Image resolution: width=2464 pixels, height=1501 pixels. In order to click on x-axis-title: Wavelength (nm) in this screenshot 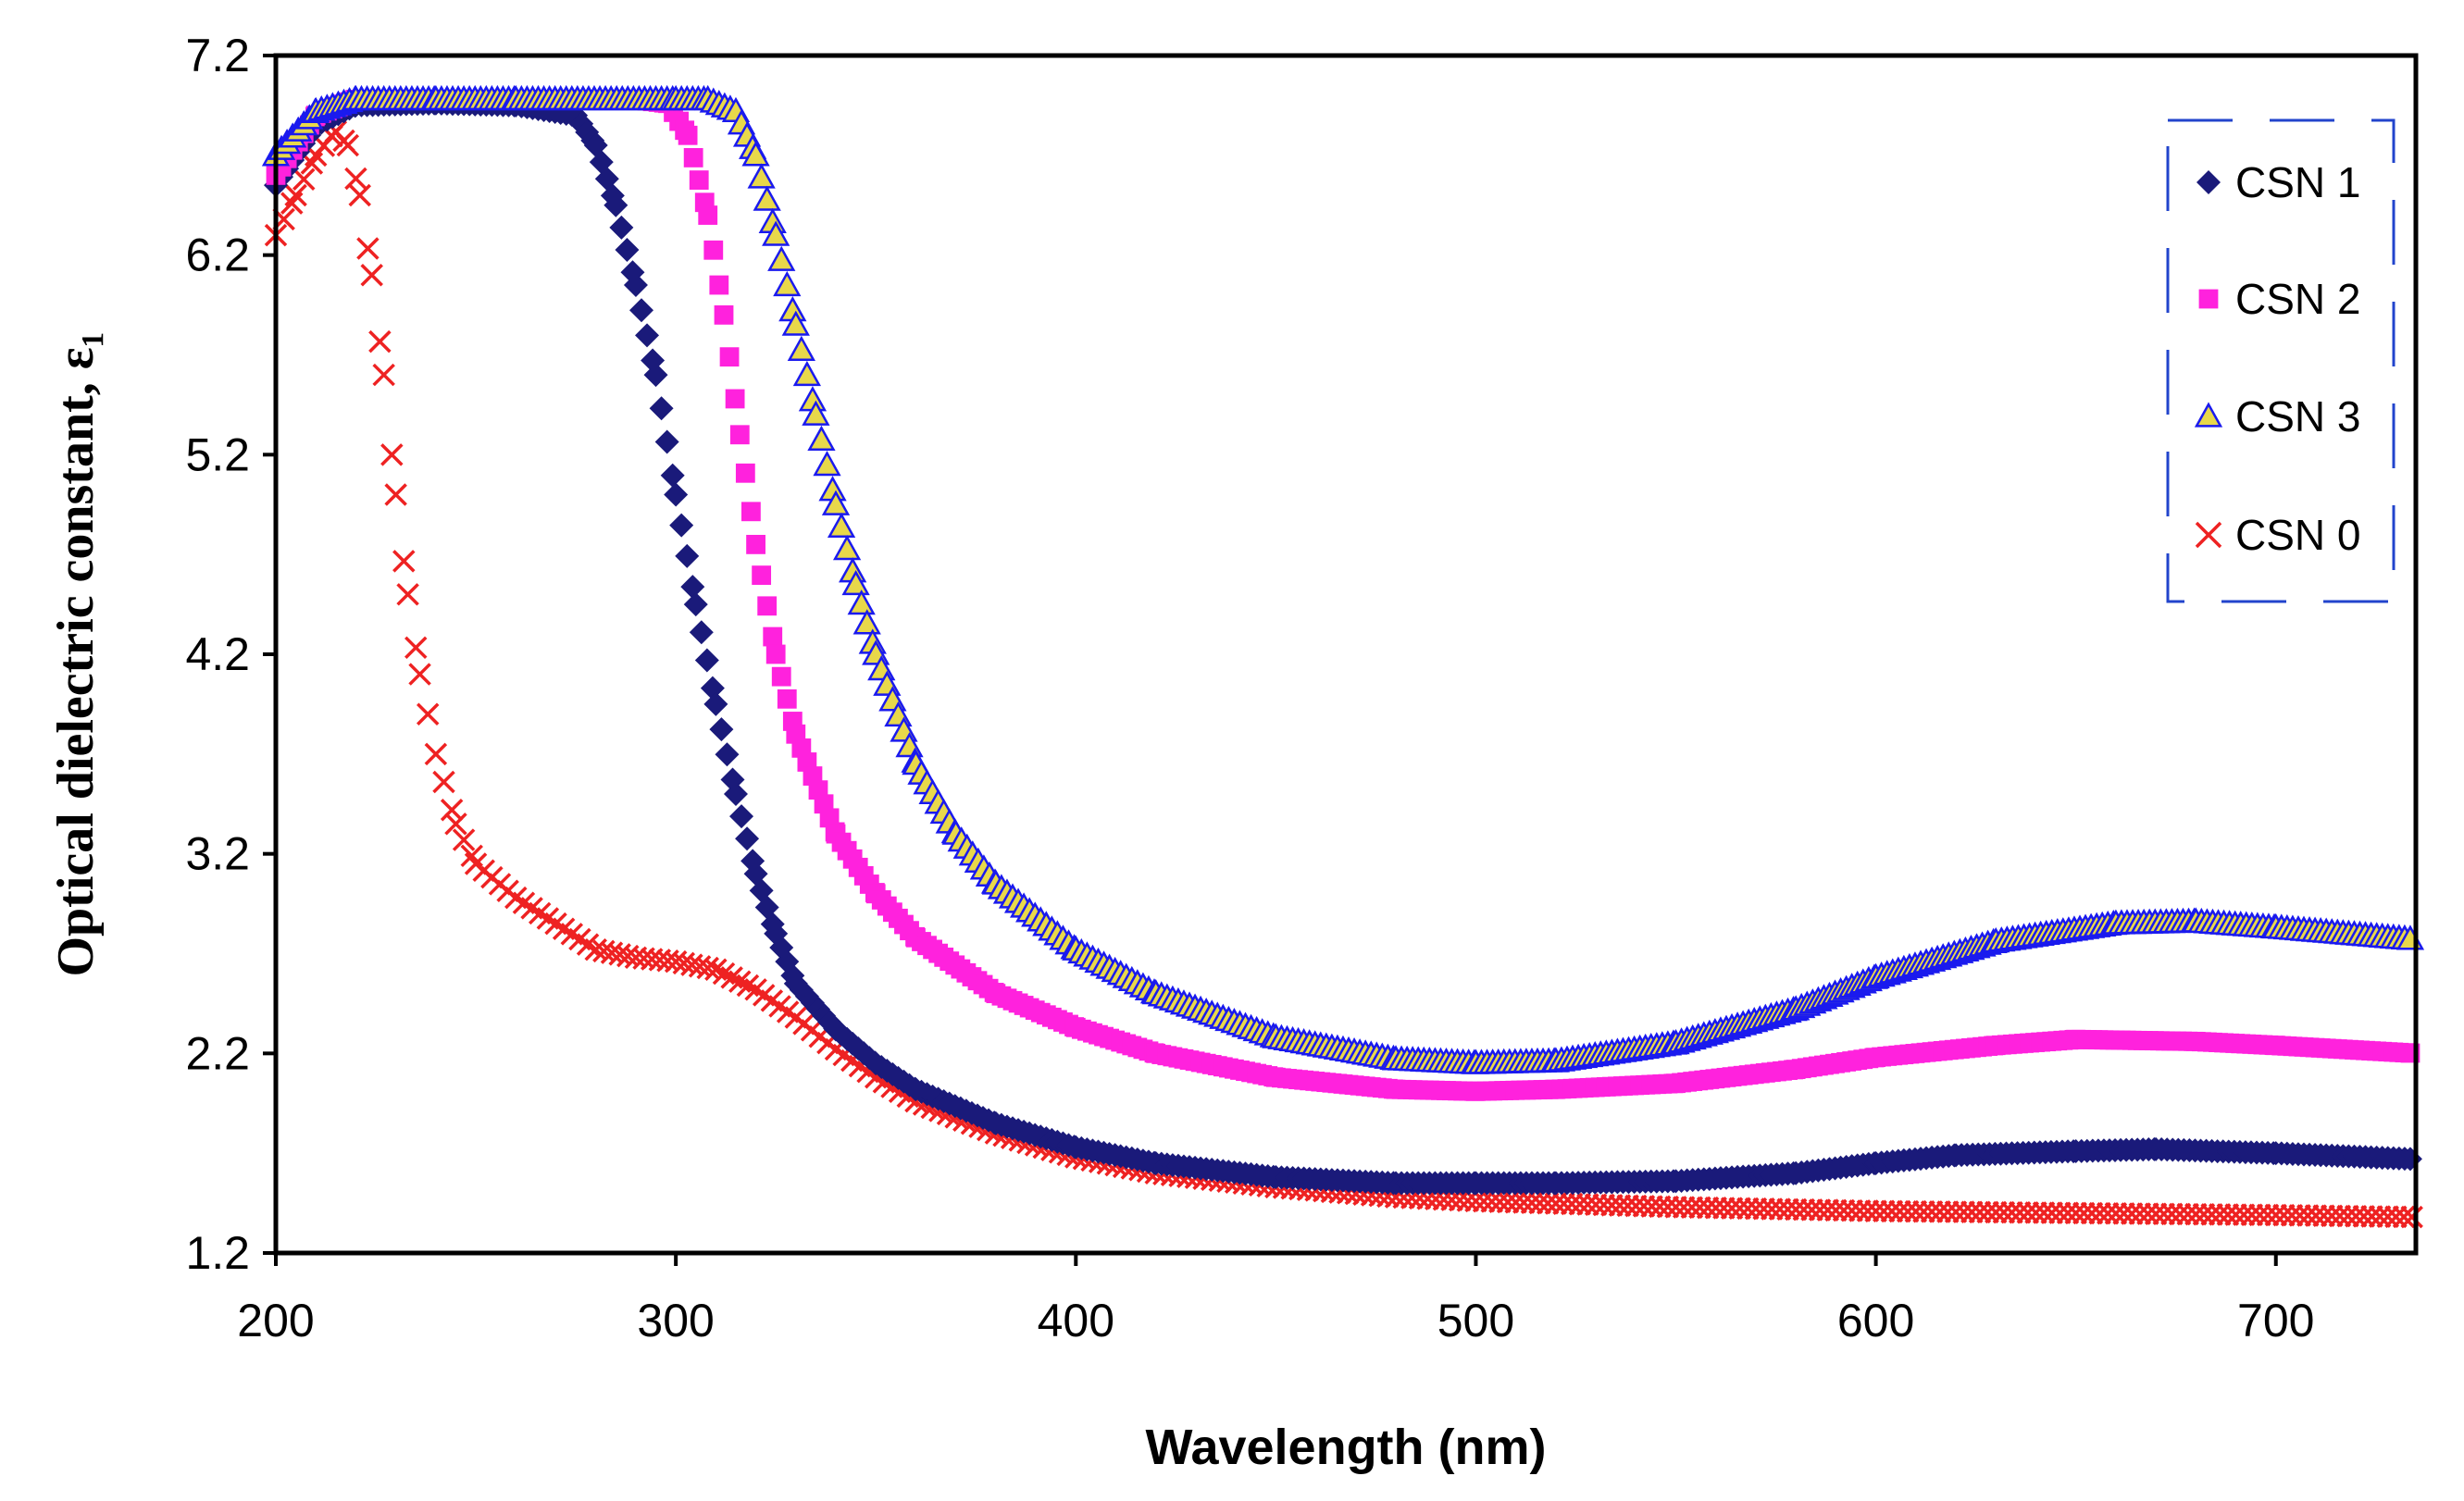, I will do `click(1345, 1447)`.